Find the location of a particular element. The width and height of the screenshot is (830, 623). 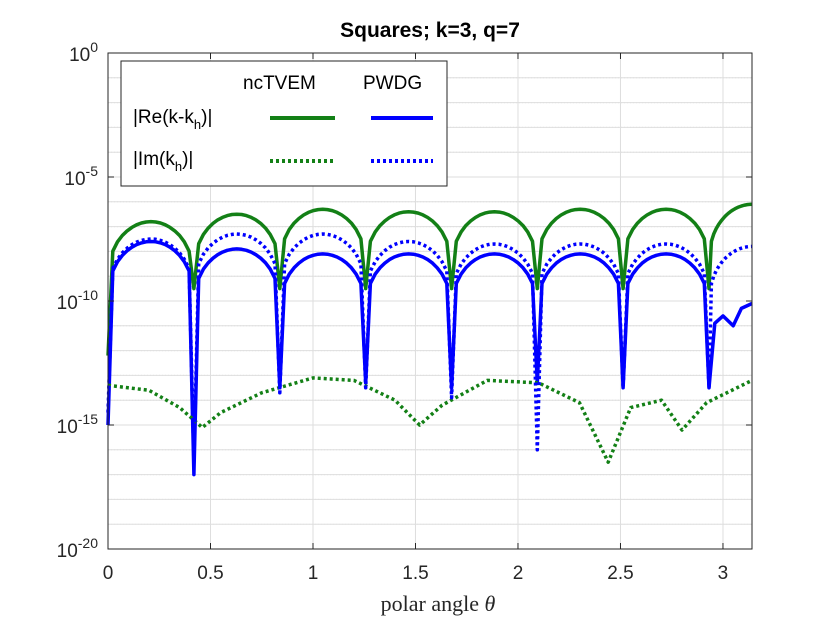

legend-row-re-end: )| is located at coordinates (206, 117).